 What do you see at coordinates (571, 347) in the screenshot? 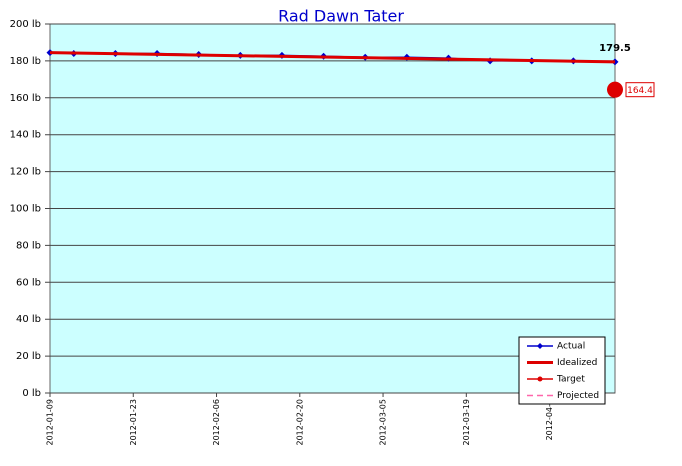
I see `legend-label: Actual` at bounding box center [571, 347].